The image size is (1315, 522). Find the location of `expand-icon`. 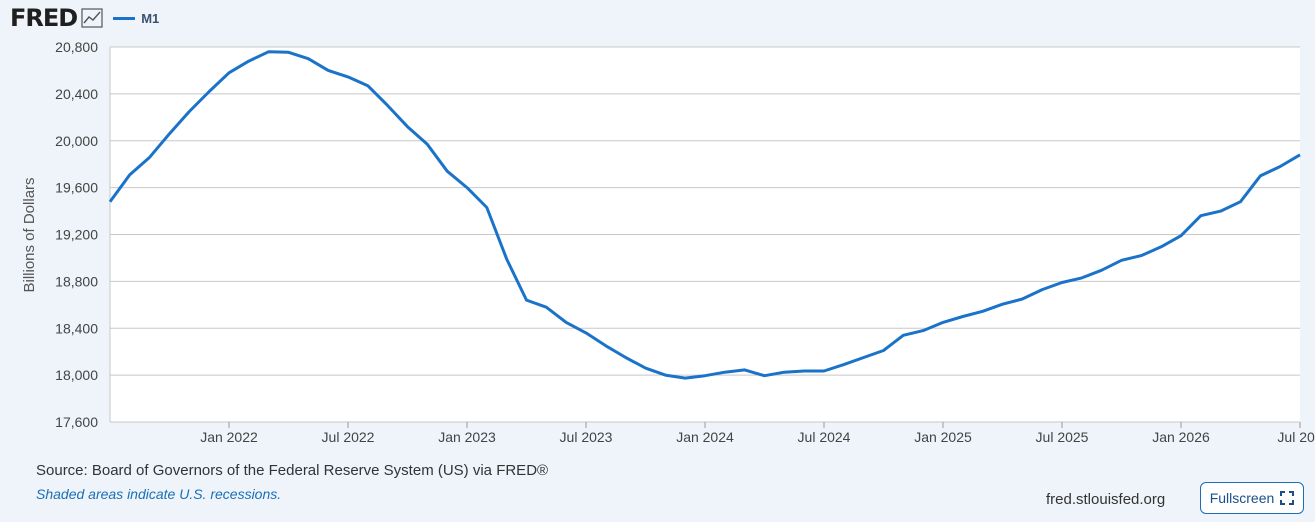

expand-icon is located at coordinates (1287, 498).